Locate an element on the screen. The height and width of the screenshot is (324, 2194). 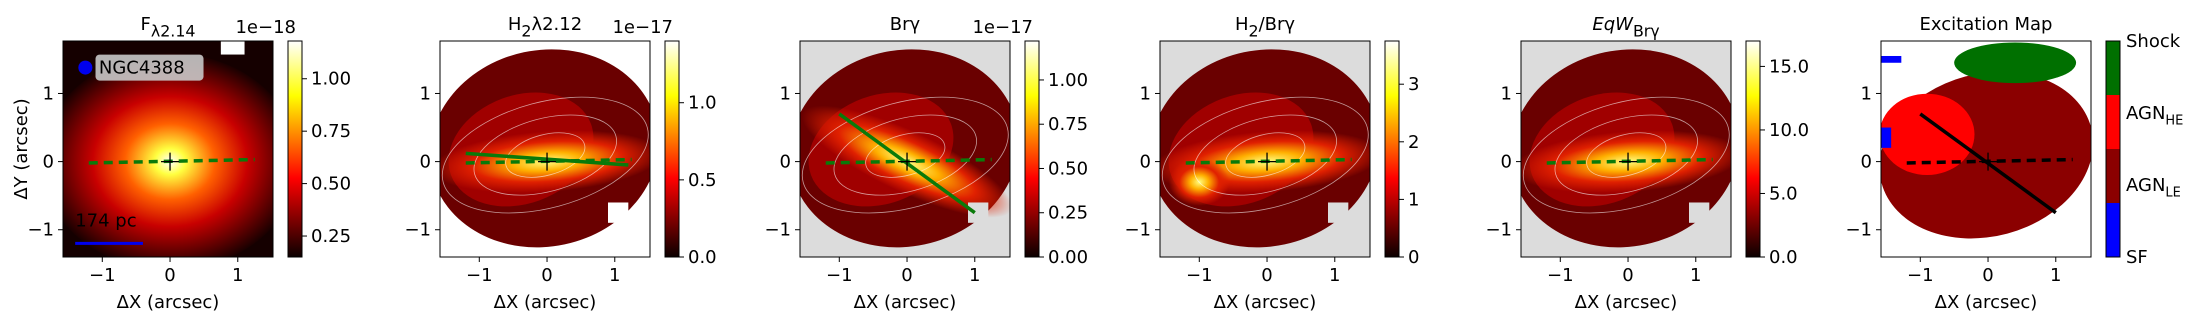
chart-title: Excitation Map is located at coordinates (1986, 24).